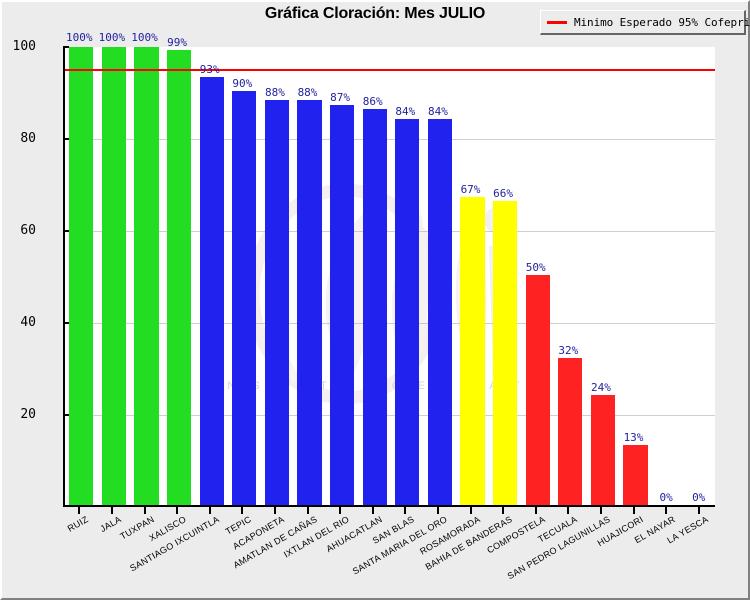  What do you see at coordinates (535, 267) in the screenshot?
I see `bar-value-label: 50%` at bounding box center [535, 267].